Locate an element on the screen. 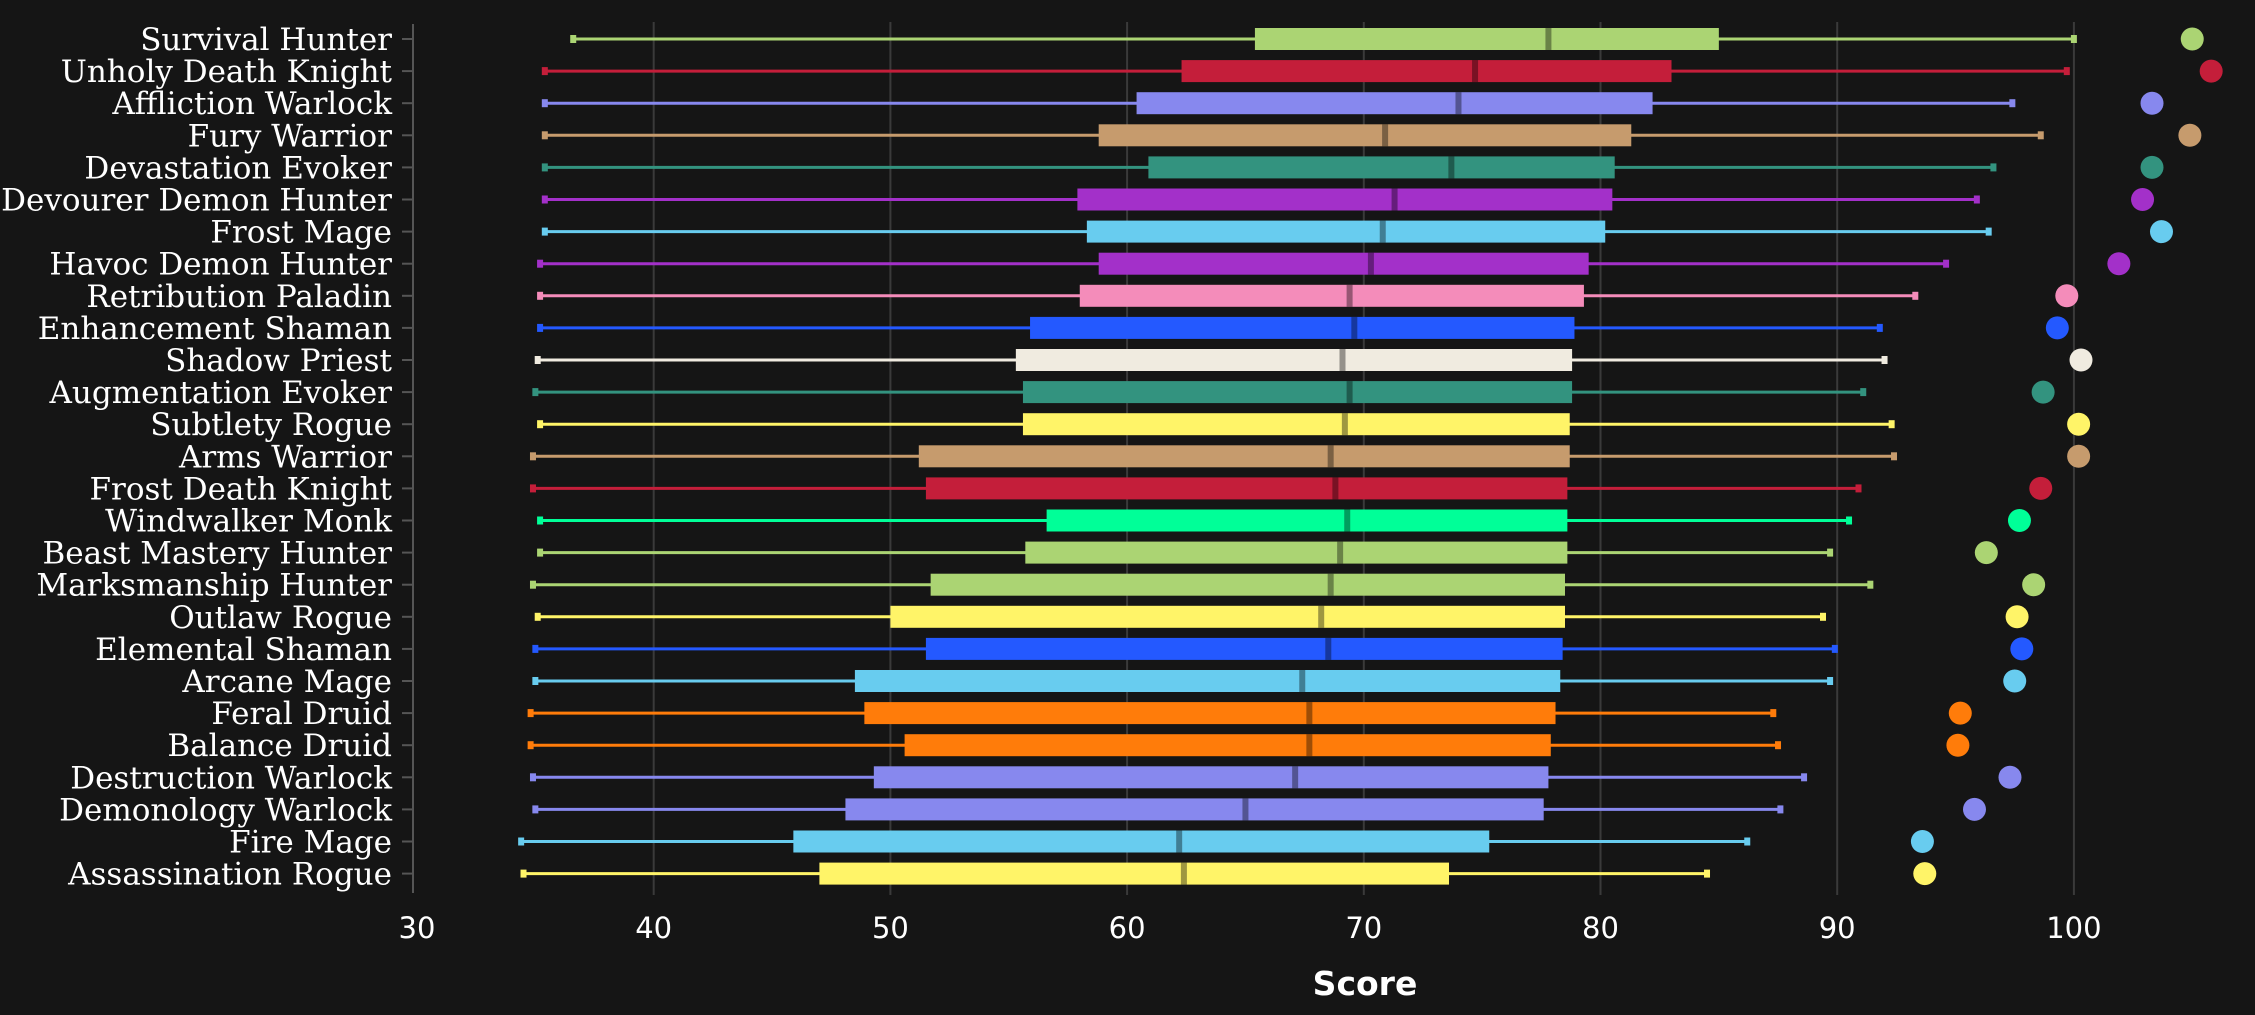 The width and height of the screenshot is (2255, 1015). y-category-label: Feral Druid is located at coordinates (301, 714).